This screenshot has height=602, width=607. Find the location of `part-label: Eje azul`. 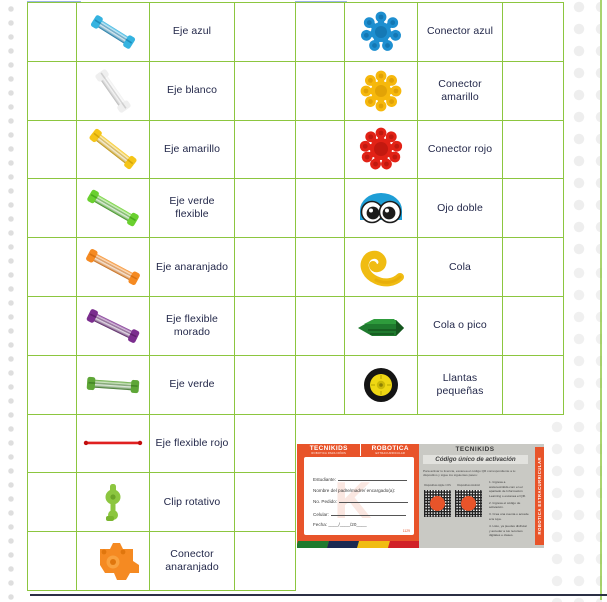

part-label: Eje azul is located at coordinates (192, 31).